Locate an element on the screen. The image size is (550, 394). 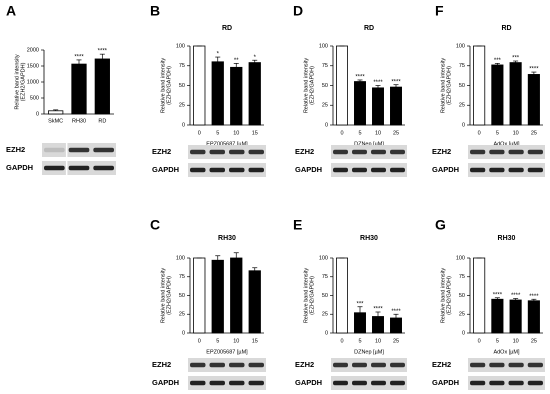
y-tick-label: 1000 is located at coordinates (33, 82).